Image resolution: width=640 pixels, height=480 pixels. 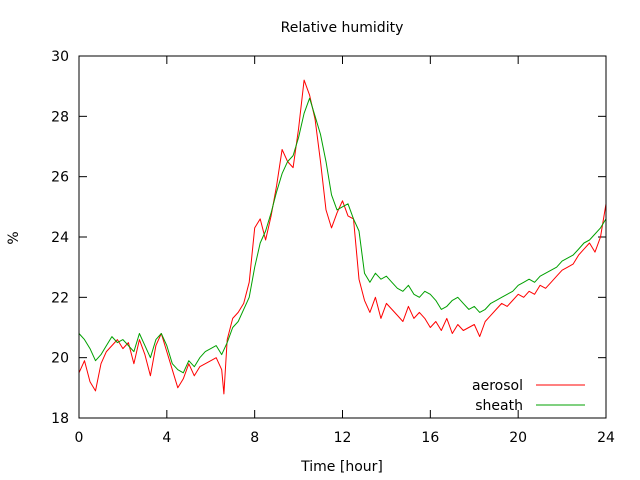 I want to click on legend-label-sheath: sheath, so click(x=499, y=406).